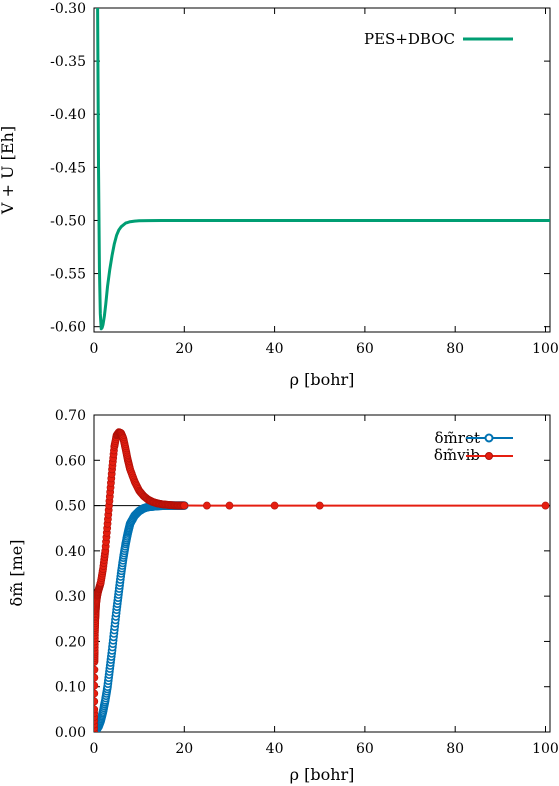  What do you see at coordinates (68, 275) in the screenshot?
I see `y-tick-label: -0.55` at bounding box center [68, 275].